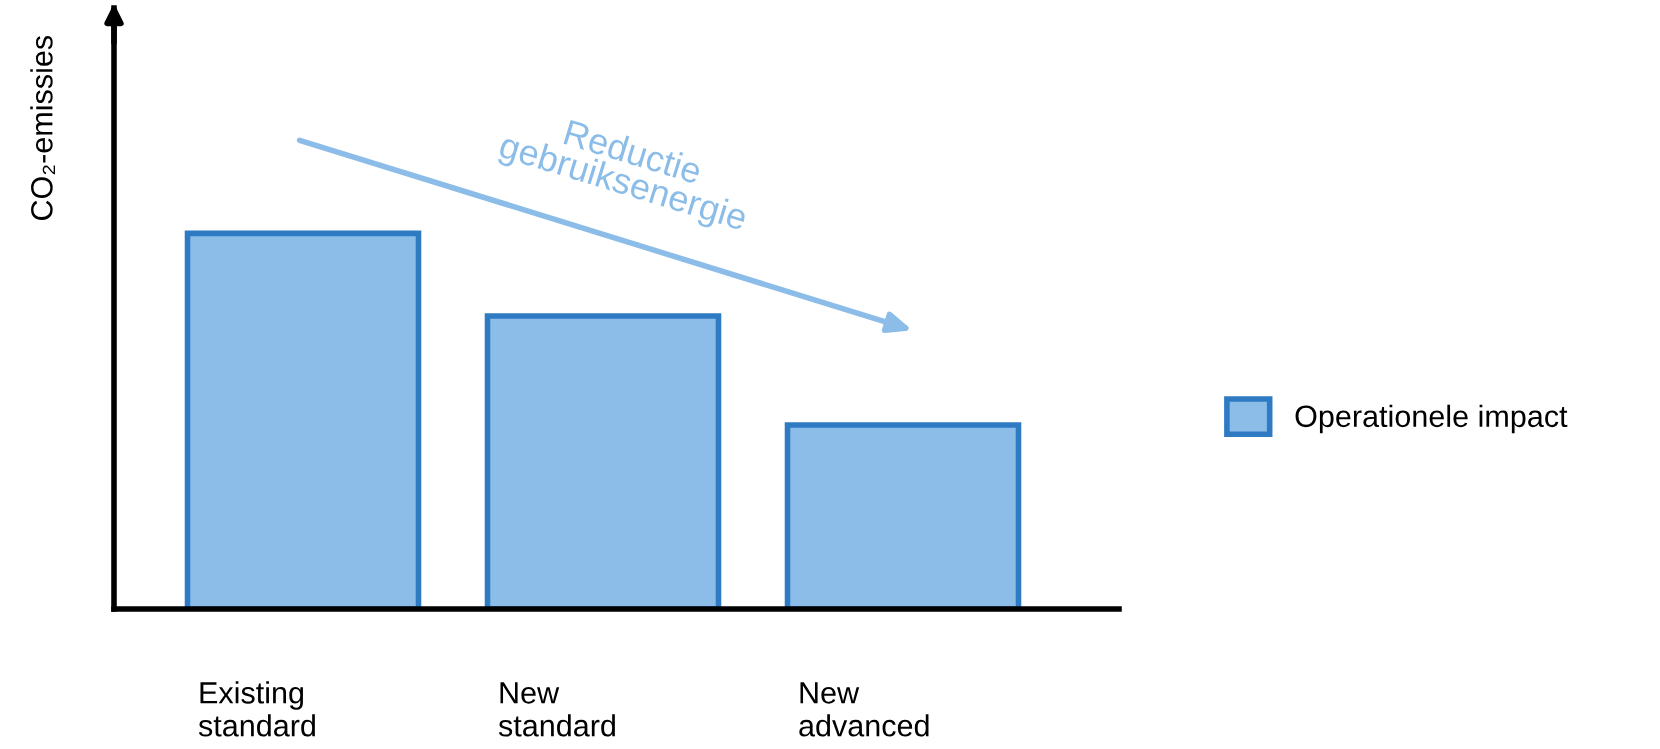  Describe the element at coordinates (556, 709) in the screenshot. I see `x-tick-label: New standard` at that location.